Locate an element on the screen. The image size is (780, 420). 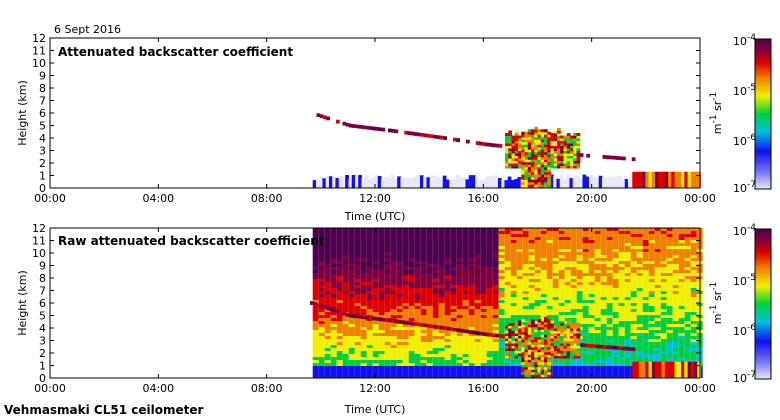
y-tick-label: 1 is located at coordinates (42, 366).